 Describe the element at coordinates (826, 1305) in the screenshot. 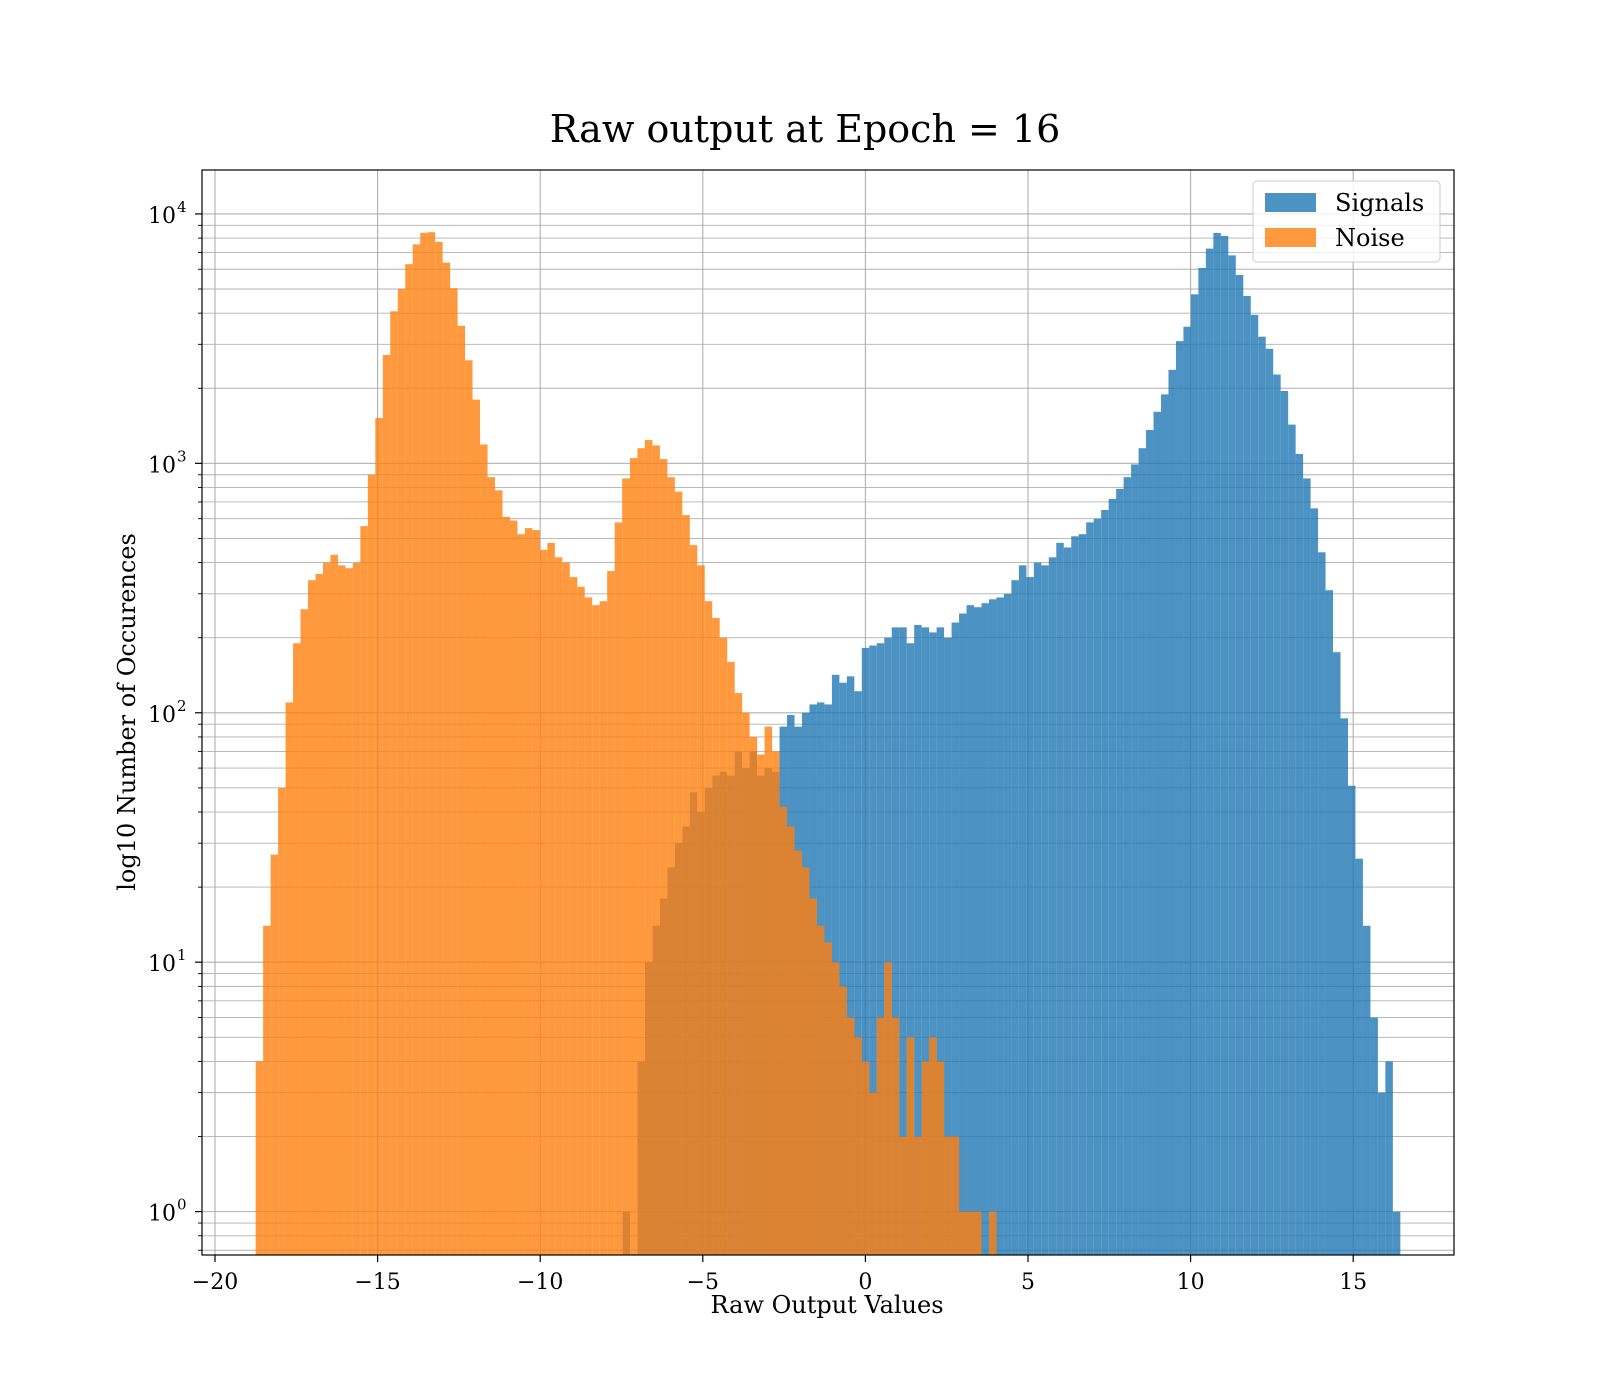

I see `x-axis-label: Raw Output Values` at that location.